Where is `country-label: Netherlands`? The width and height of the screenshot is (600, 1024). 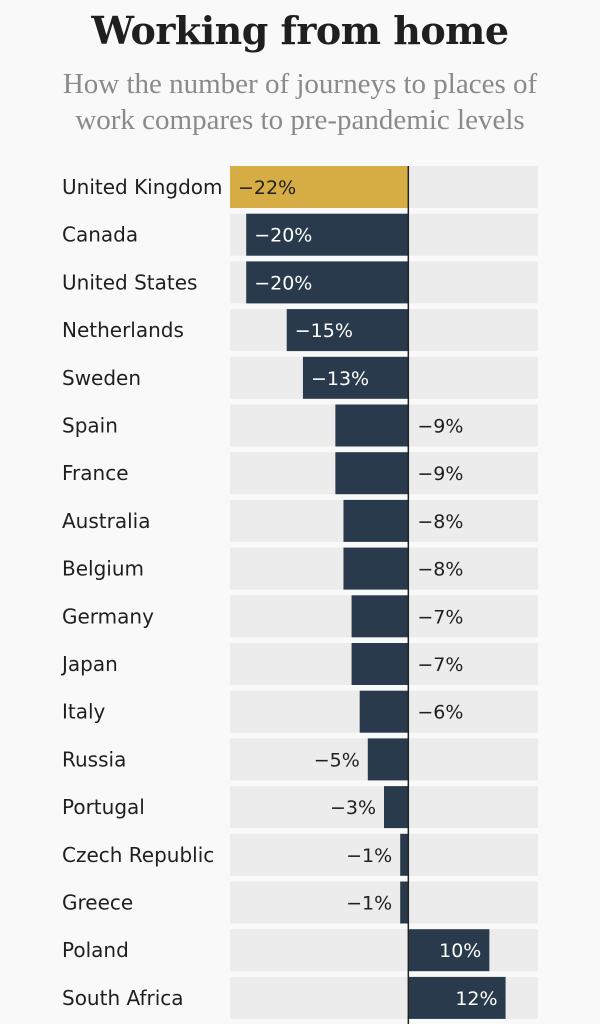
country-label: Netherlands is located at coordinates (123, 330).